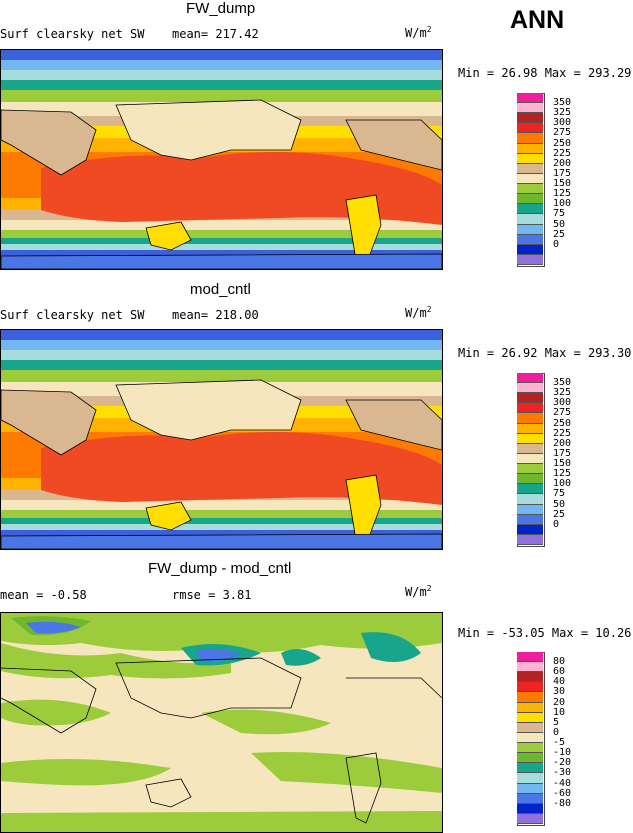 Image resolution: width=633 pixels, height=833 pixels. Describe the element at coordinates (562, 453) in the screenshot. I see `colorbar-tick-label: 175` at that location.